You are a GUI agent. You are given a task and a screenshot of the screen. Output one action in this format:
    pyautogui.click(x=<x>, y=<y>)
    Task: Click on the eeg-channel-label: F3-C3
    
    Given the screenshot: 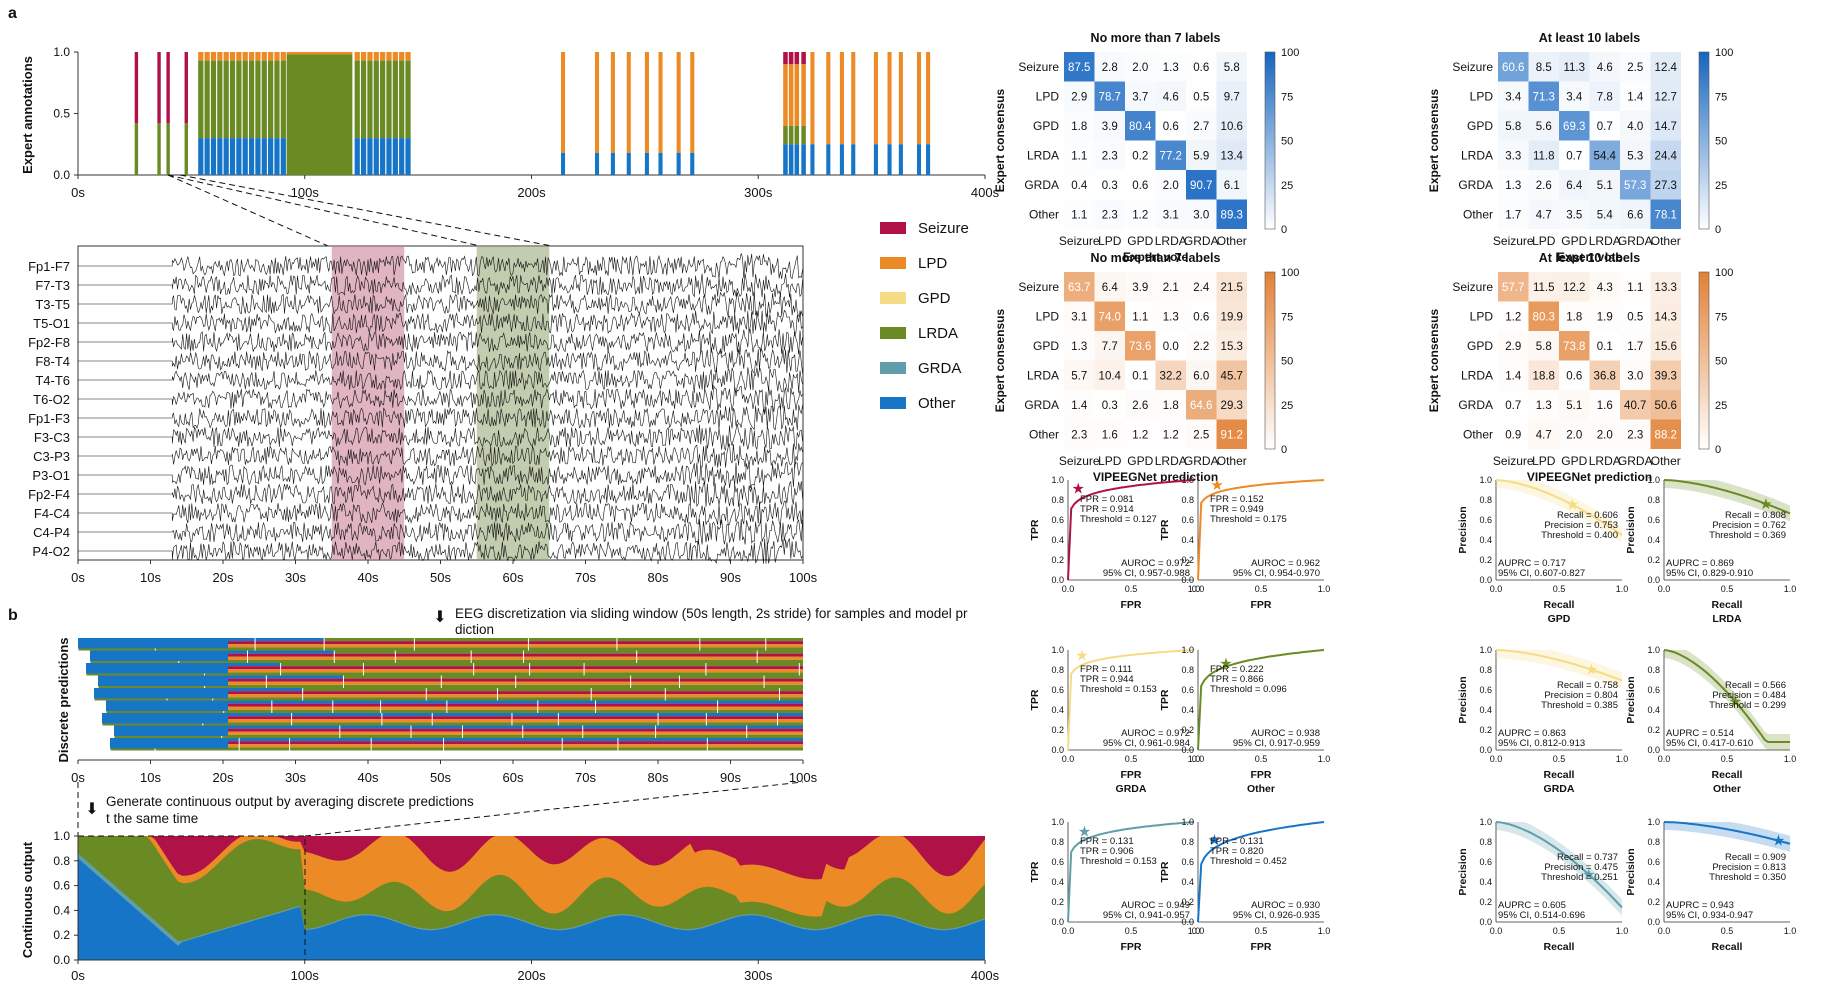 What is the action you would take?
    pyautogui.click(x=52, y=437)
    